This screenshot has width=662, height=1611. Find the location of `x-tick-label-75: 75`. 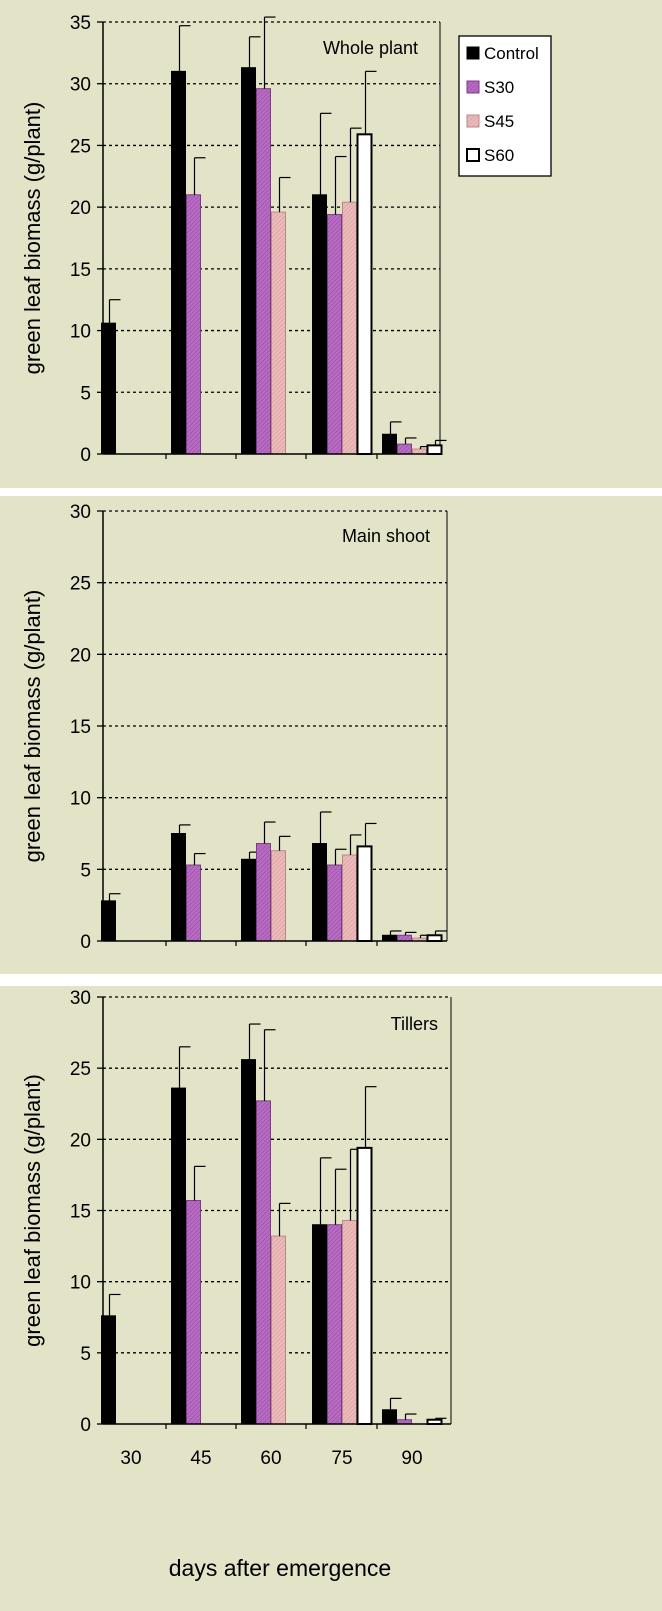

x-tick-label-75: 75 is located at coordinates (341, 1458).